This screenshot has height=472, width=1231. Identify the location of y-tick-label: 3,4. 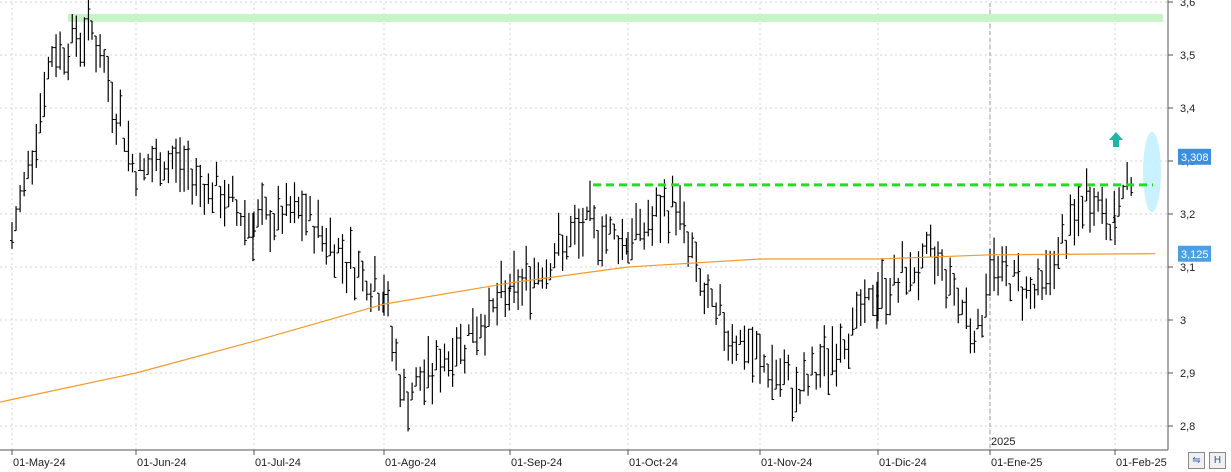
(1187, 109).